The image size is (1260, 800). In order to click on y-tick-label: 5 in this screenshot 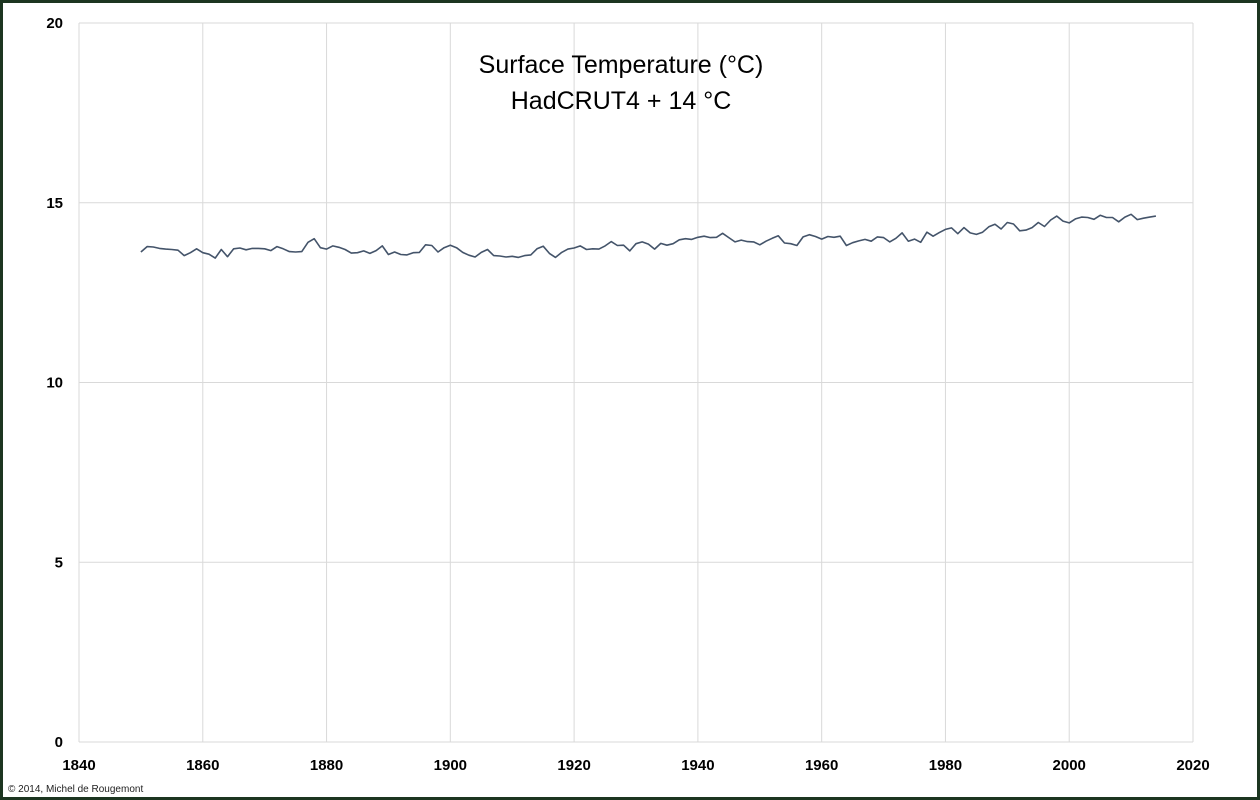, I will do `click(59, 562)`.